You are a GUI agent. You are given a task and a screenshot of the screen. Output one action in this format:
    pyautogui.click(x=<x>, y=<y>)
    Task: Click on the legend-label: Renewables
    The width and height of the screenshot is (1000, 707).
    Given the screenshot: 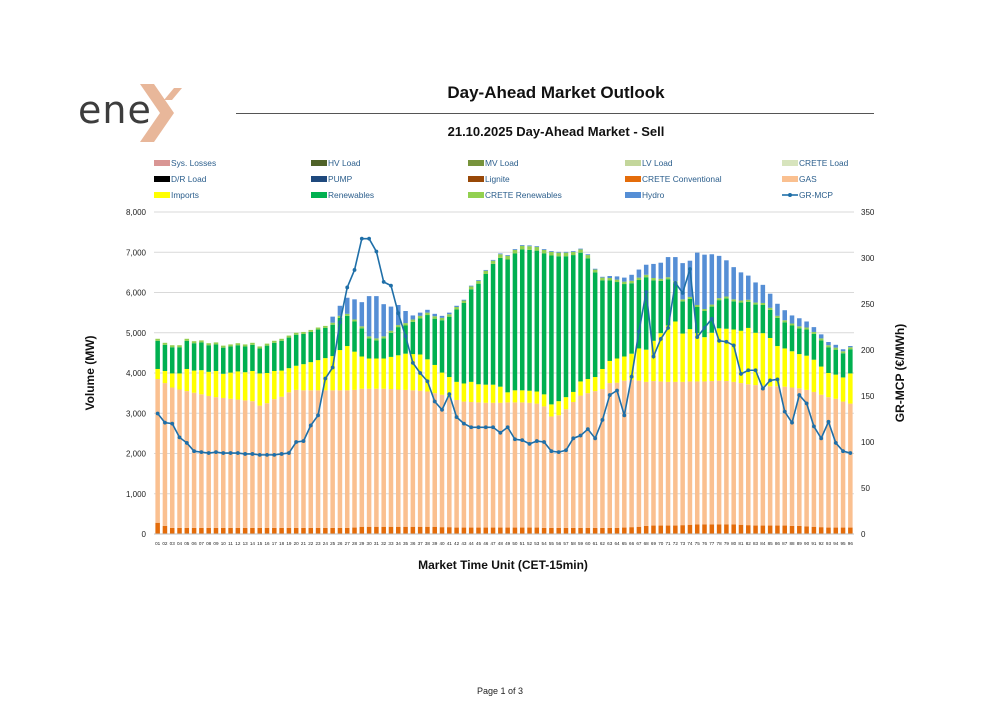 What is the action you would take?
    pyautogui.click(x=351, y=195)
    